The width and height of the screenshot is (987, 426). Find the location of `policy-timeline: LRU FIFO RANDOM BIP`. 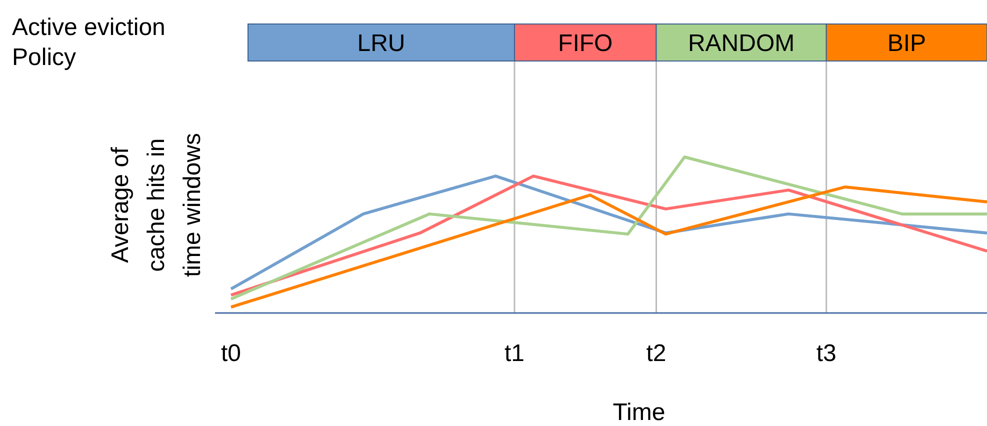

policy-timeline: LRU FIFO RANDOM BIP is located at coordinates (617, 43).